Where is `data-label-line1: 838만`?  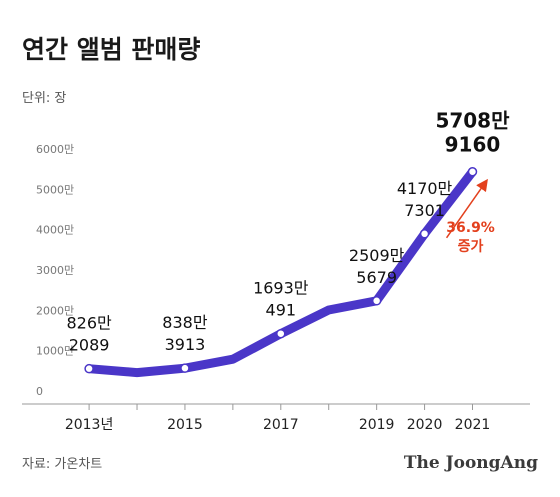 data-label-line1: 838만 is located at coordinates (185, 322).